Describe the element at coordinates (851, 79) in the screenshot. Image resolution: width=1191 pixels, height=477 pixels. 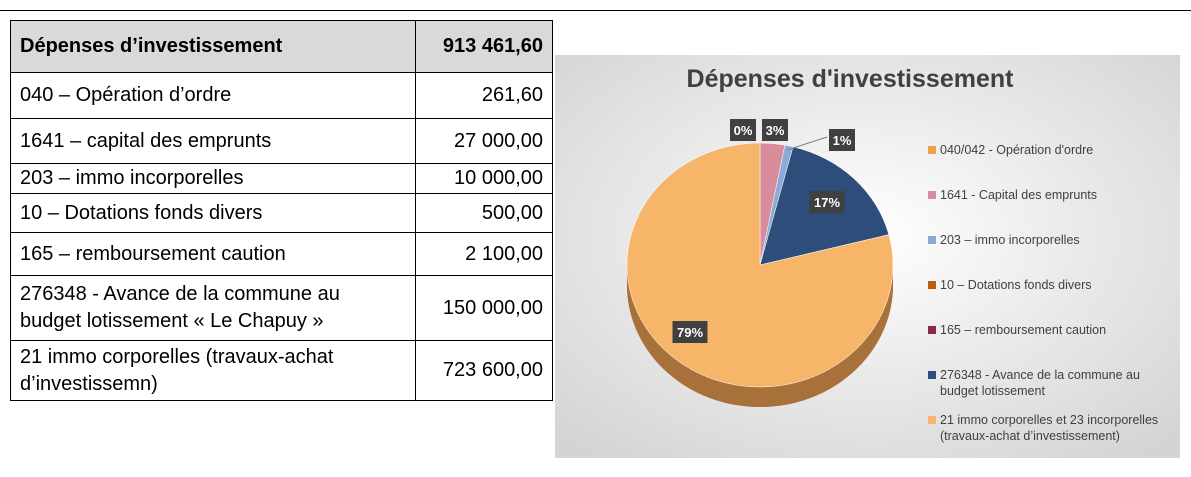
I see `chart-title: Dépenses d'investissement` at that location.